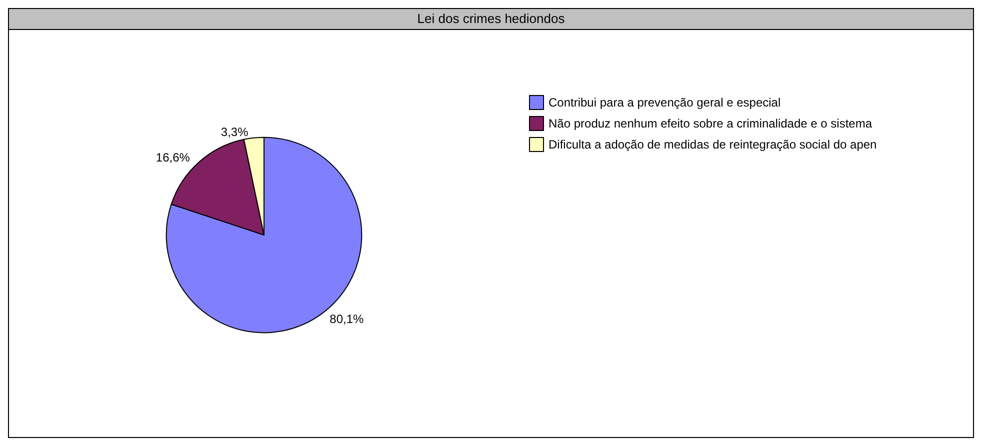 The width and height of the screenshot is (983, 446). Describe the element at coordinates (173, 157) in the screenshot. I see `data-label: 16,6%` at that location.